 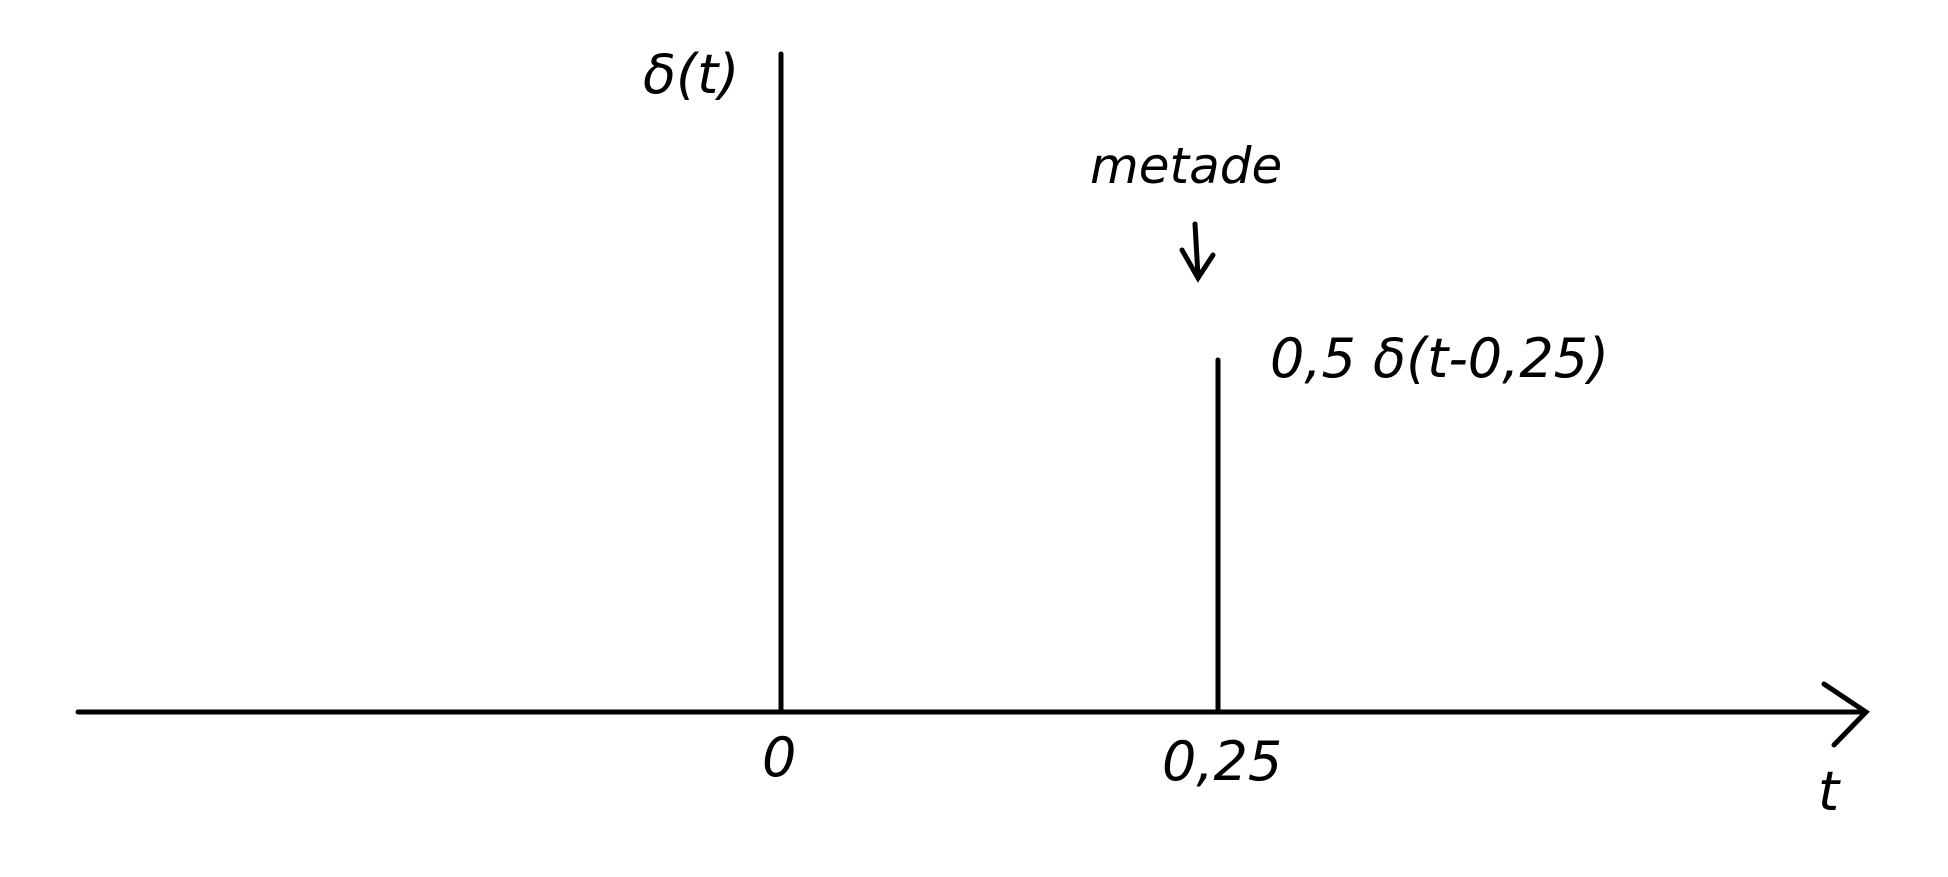 What do you see at coordinates (1845, 714) in the screenshot?
I see `time-axis-arrowhead` at bounding box center [1845, 714].